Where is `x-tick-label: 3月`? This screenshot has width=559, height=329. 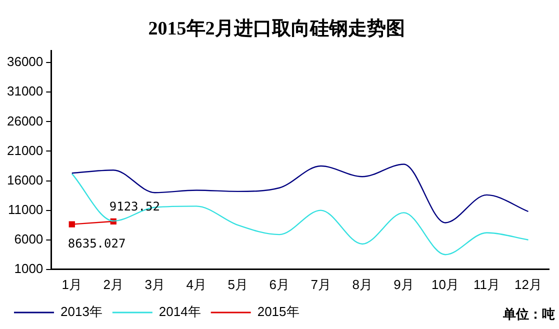 x-tick-label: 3月 is located at coordinates (154, 284).